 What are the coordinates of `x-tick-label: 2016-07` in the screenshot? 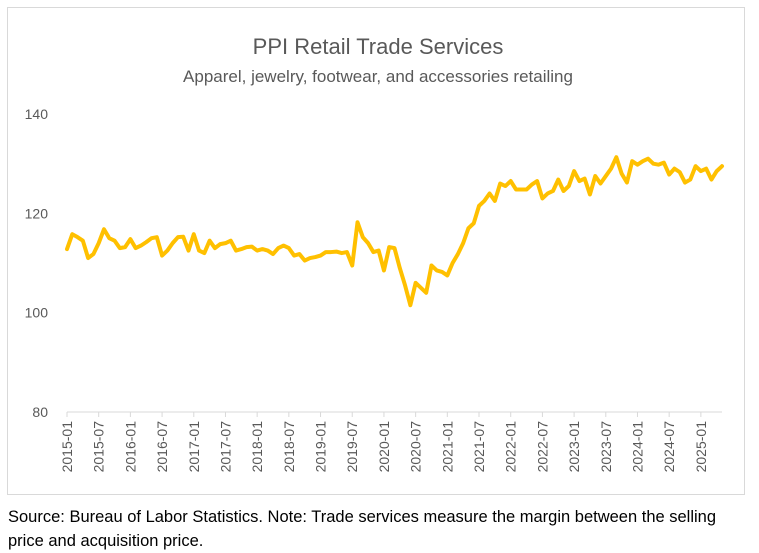 It's located at (162, 447).